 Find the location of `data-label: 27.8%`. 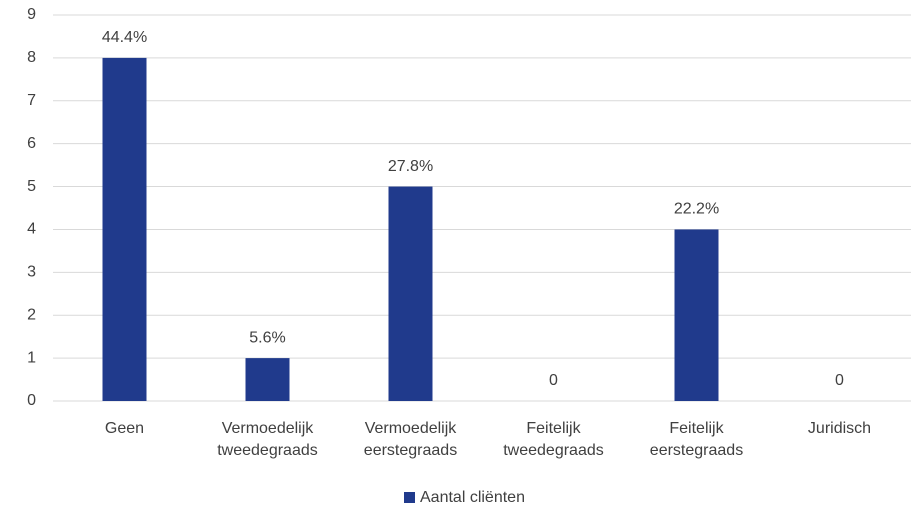

data-label: 27.8% is located at coordinates (410, 166).